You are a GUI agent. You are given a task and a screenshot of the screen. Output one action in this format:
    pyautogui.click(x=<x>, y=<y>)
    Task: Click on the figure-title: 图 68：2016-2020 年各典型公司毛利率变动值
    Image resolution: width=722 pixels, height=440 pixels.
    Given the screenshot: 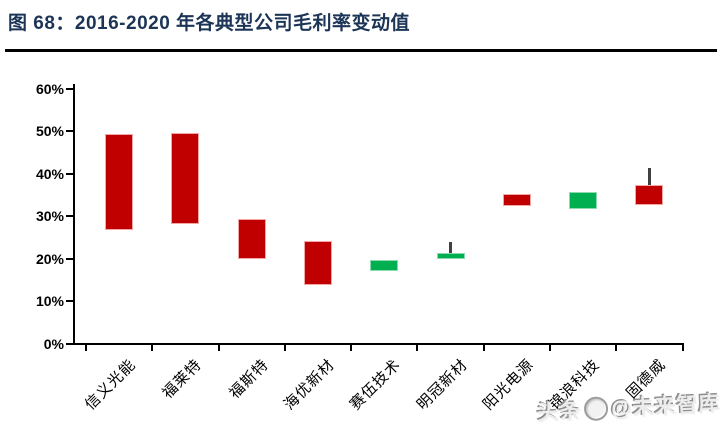 What is the action you would take?
    pyautogui.click(x=209, y=23)
    